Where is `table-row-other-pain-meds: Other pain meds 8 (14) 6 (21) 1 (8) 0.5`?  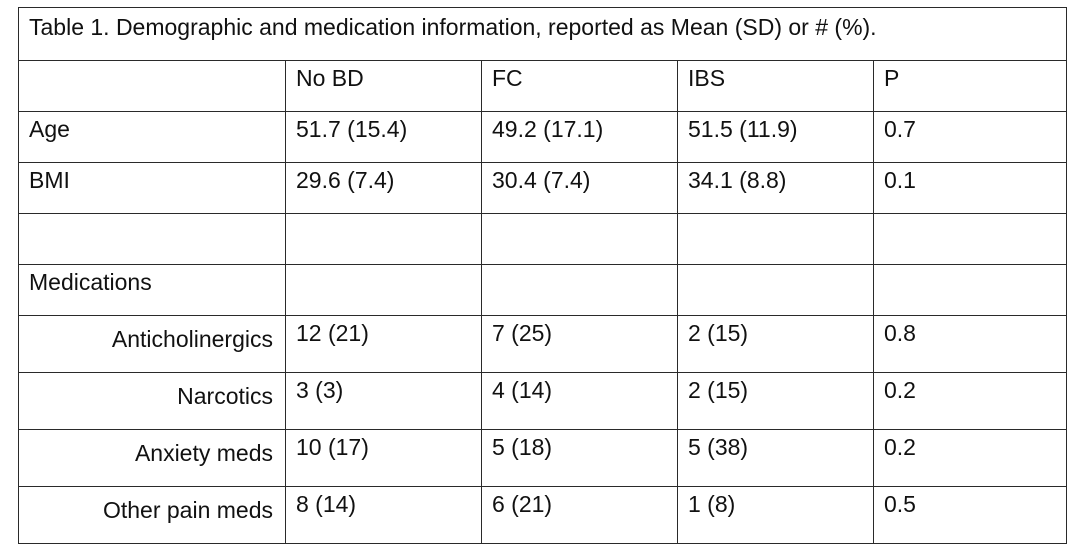
table-row-other-pain-meds: Other pain meds 8 (14) 6 (21) 1 (8) 0.5 is located at coordinates (543, 515).